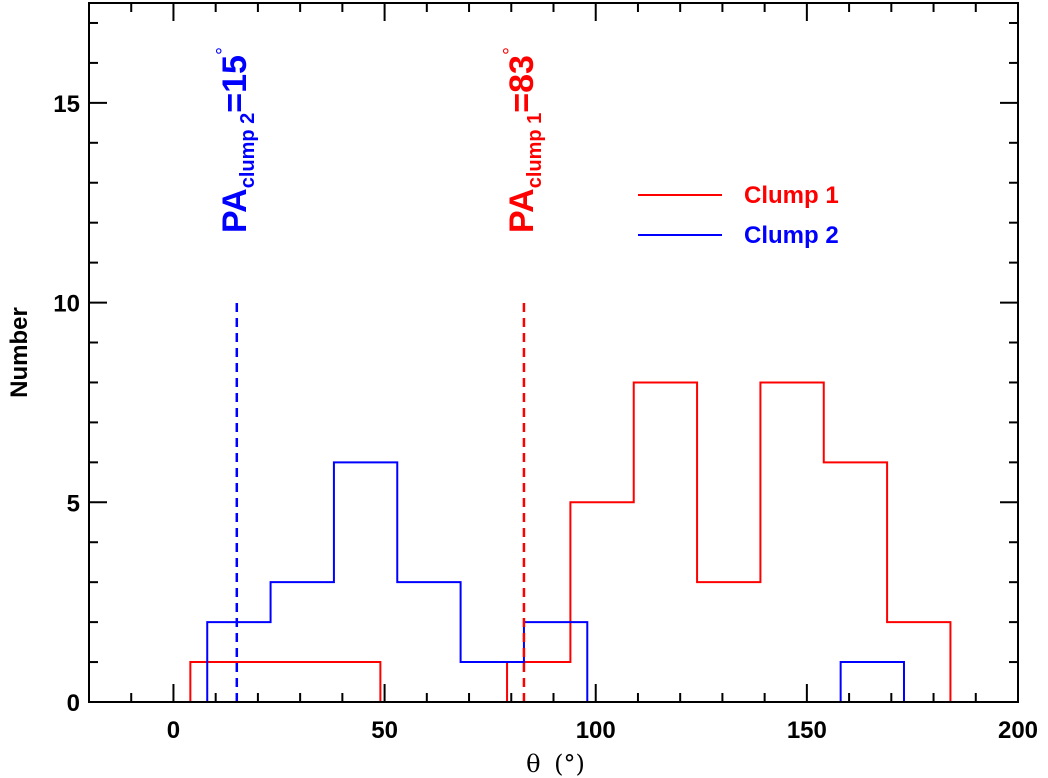 The image size is (1048, 778). What do you see at coordinates (596, 730) in the screenshot?
I see `x-tick-label: 100` at bounding box center [596, 730].